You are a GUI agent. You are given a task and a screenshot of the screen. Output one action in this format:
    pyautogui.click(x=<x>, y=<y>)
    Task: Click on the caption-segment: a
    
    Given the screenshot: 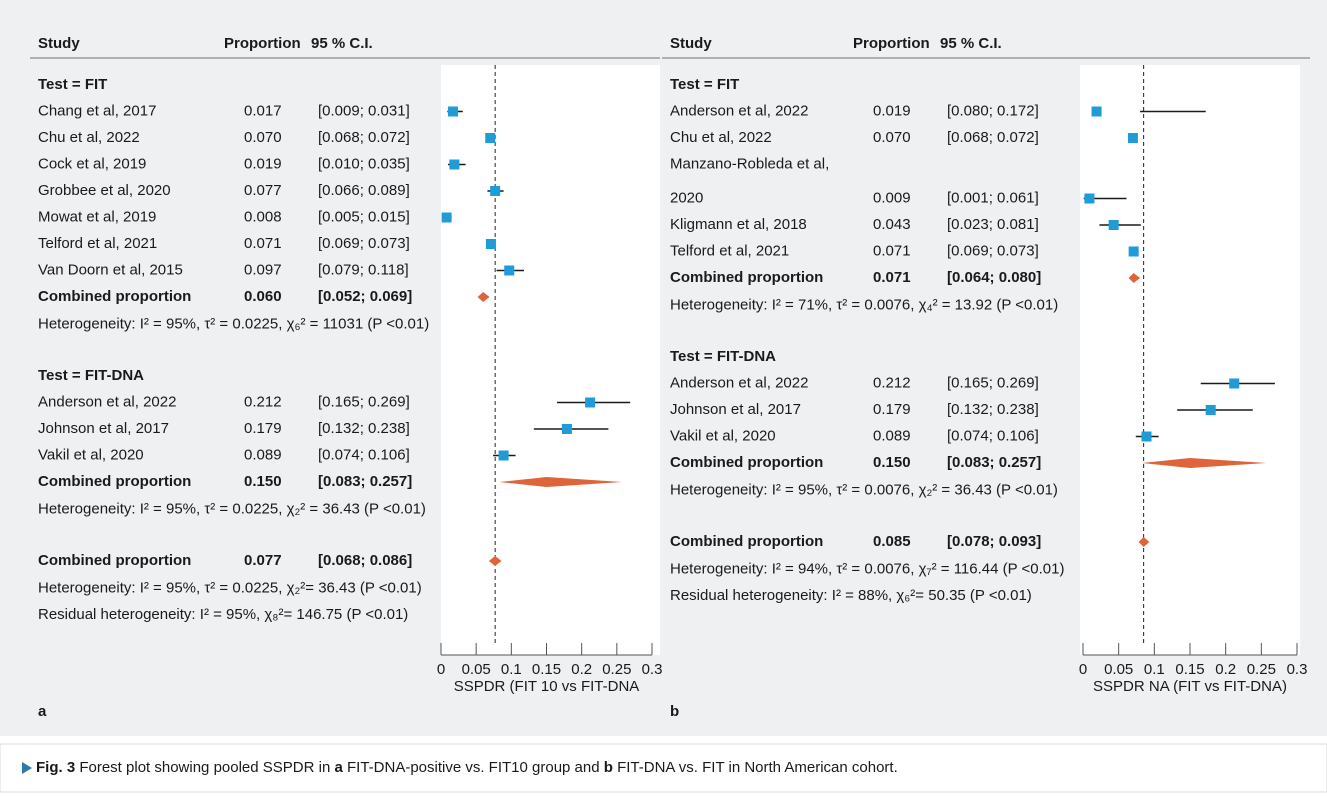 What is the action you would take?
    pyautogui.click(x=338, y=767)
    